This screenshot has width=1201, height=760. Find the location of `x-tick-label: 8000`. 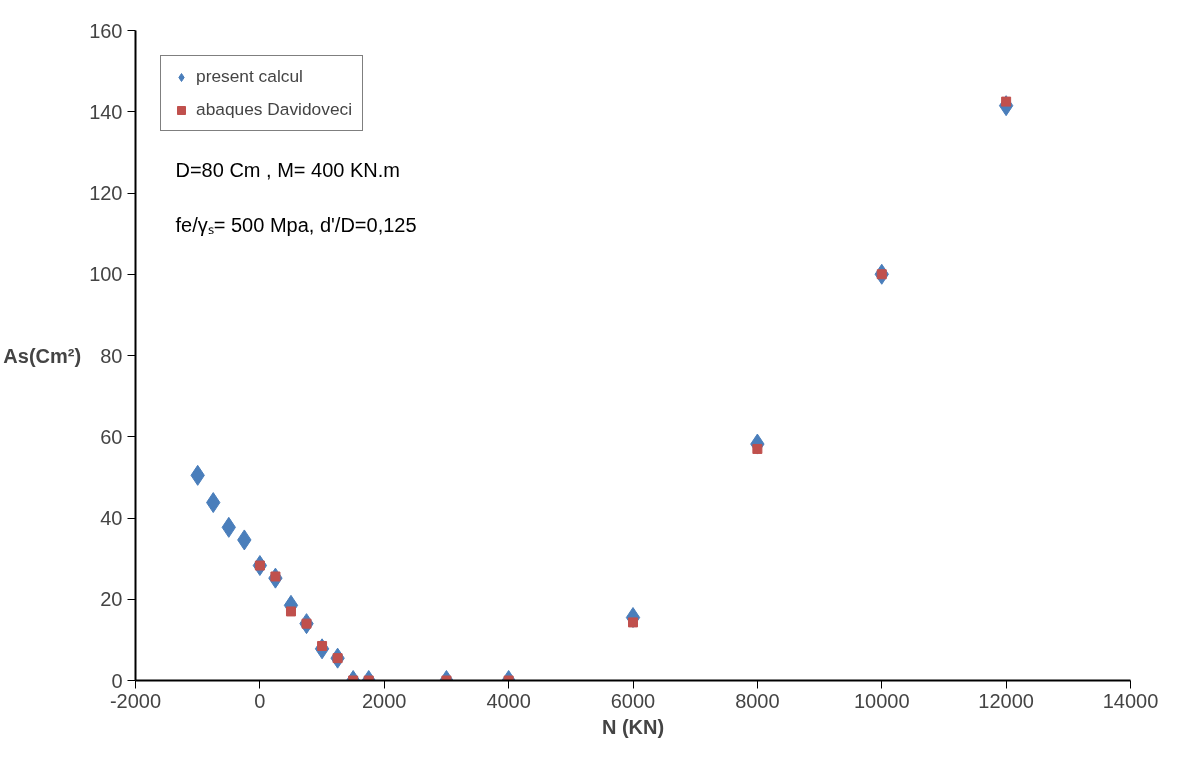

x-tick-label: 8000 is located at coordinates (757, 700).